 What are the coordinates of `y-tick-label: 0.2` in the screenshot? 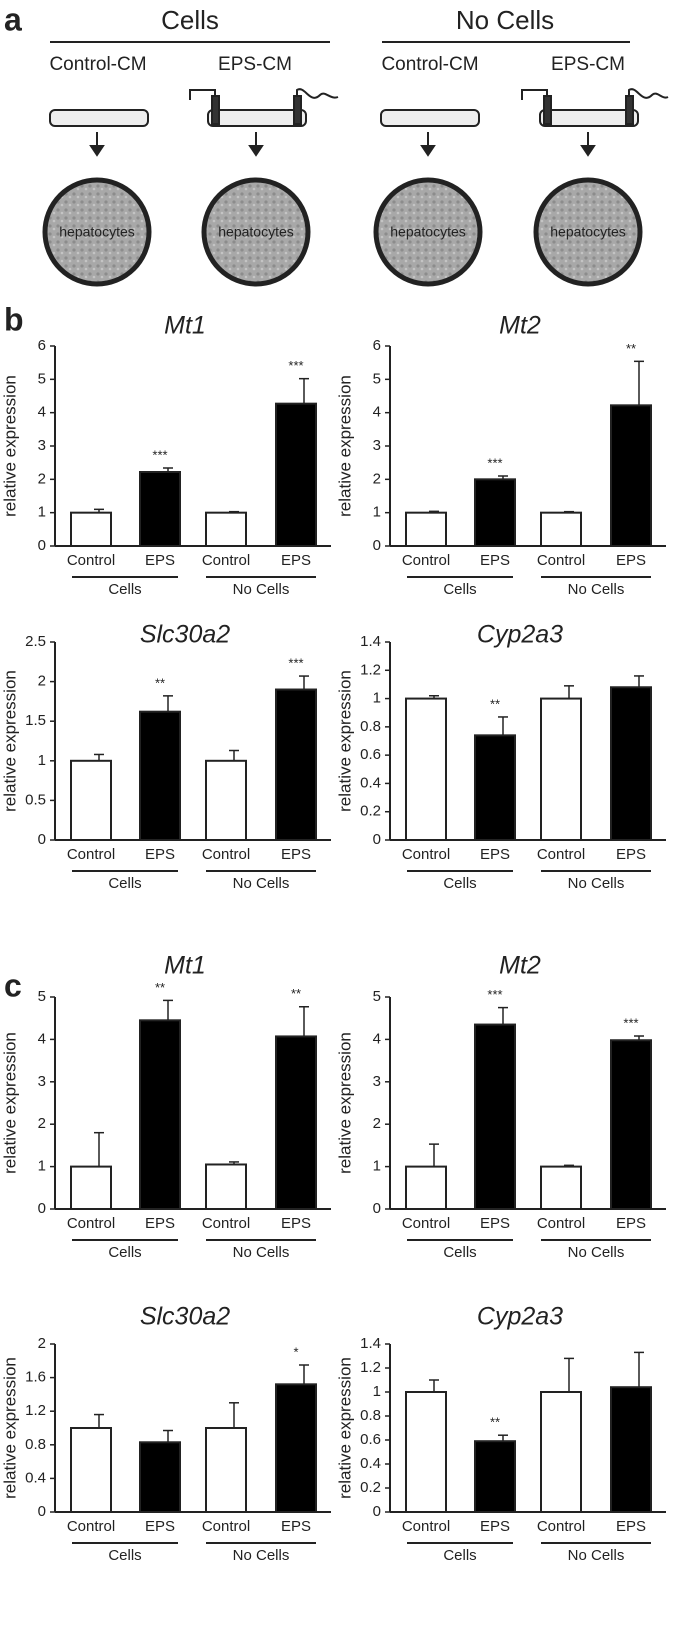 It's located at (370, 811).